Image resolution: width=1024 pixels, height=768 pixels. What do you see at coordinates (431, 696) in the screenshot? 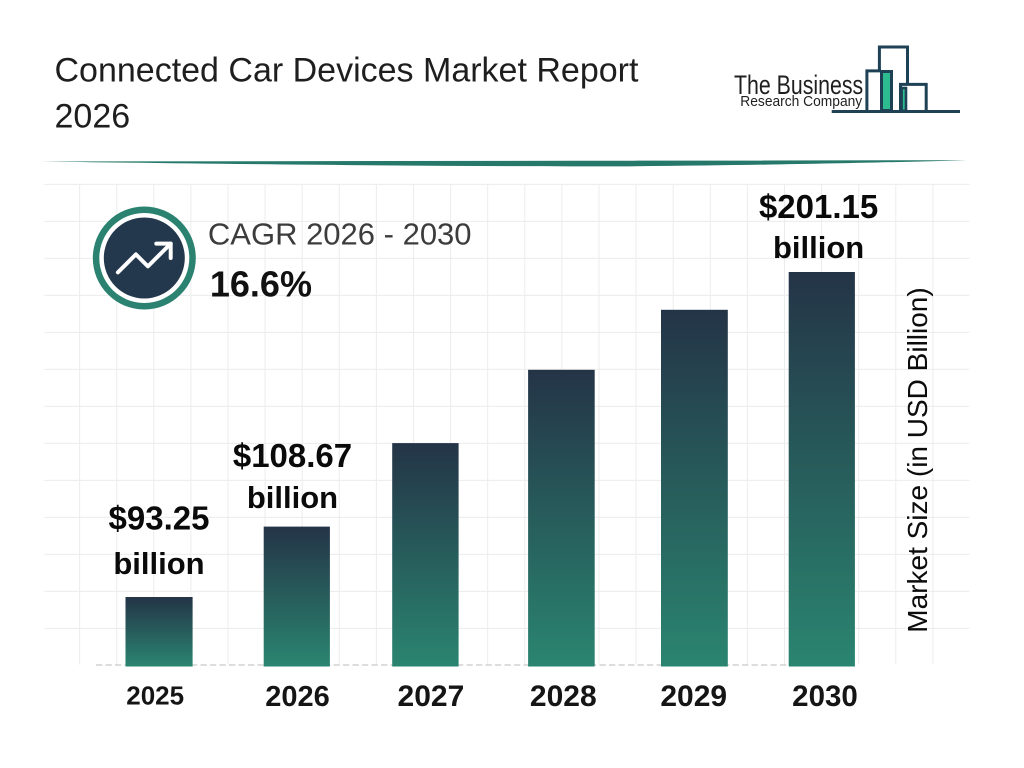
I see `svg-text: 2027` at bounding box center [431, 696].